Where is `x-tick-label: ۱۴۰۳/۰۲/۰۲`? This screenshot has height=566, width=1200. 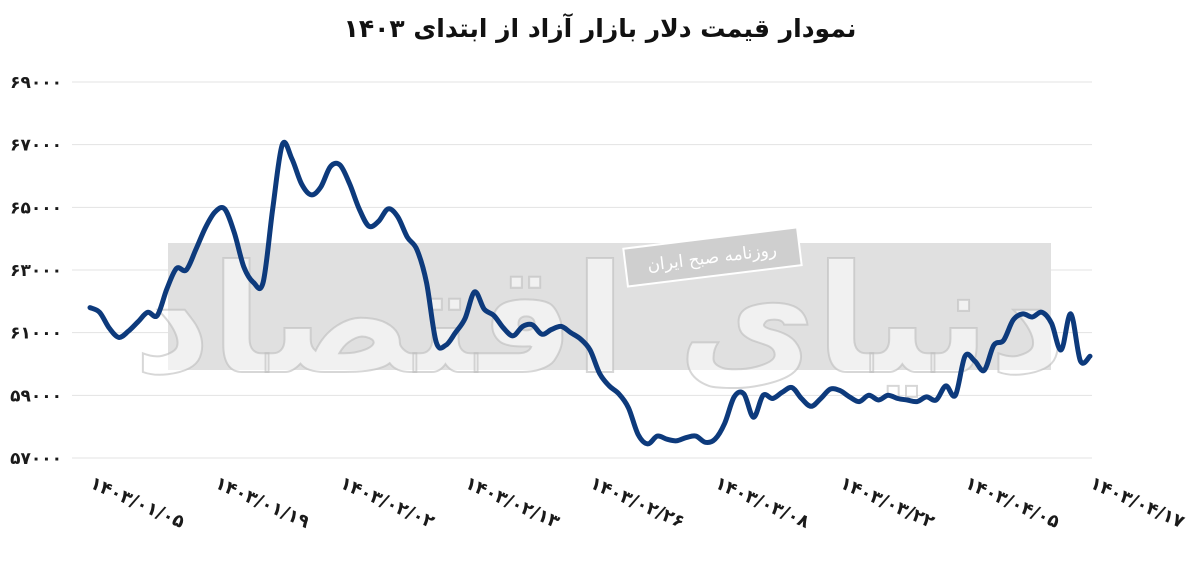 x-tick-label: ۱۴۰۳/۰۲/۰۲ is located at coordinates (387, 503).